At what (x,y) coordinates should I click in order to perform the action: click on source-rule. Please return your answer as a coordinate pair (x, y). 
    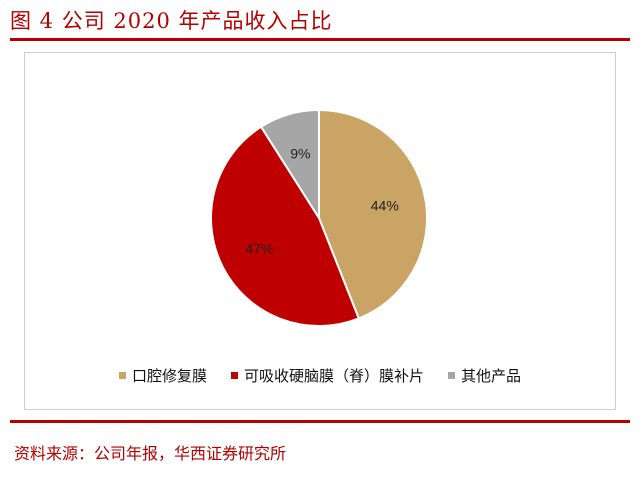
    Looking at the image, I should click on (320, 421).